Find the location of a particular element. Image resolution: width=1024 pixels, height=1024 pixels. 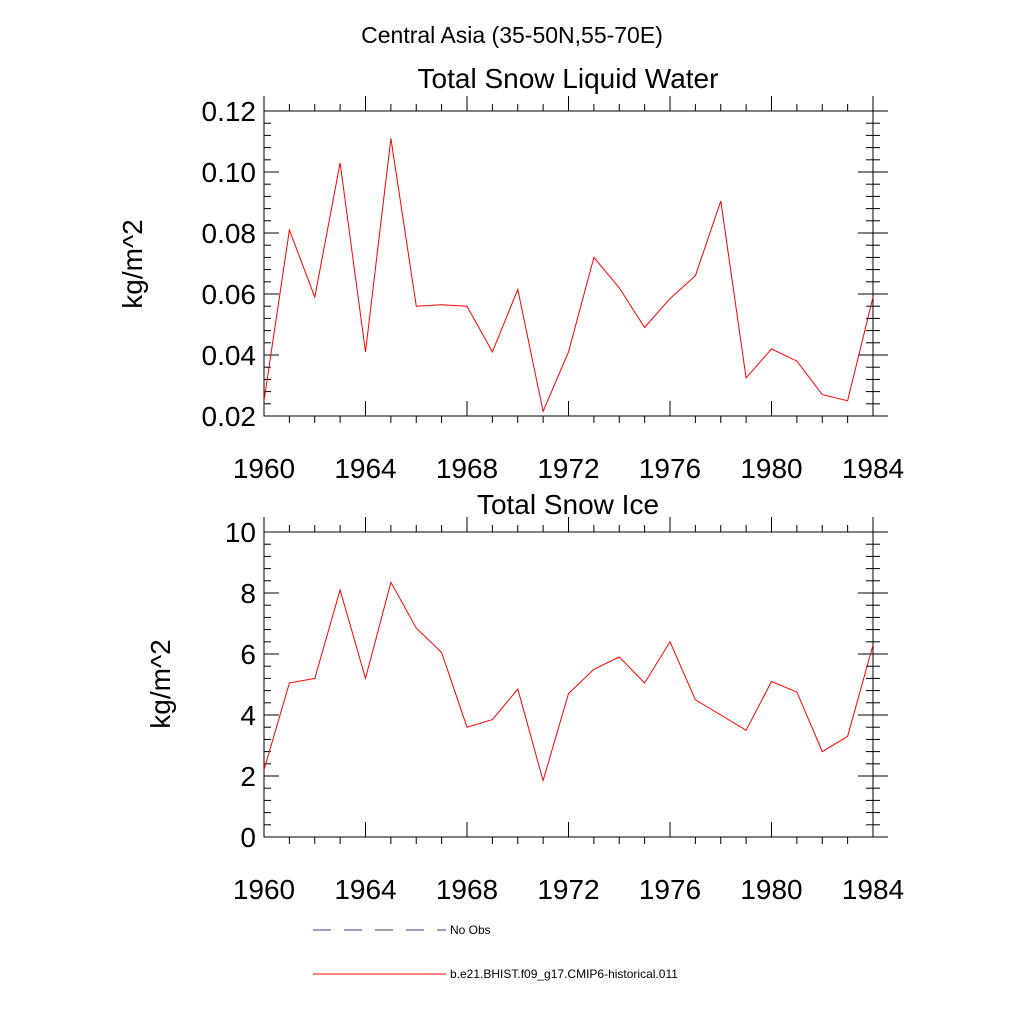

legend-model-label: b.e21.BHIST.f09_g17.CMIP6-historical.011 is located at coordinates (564, 974).